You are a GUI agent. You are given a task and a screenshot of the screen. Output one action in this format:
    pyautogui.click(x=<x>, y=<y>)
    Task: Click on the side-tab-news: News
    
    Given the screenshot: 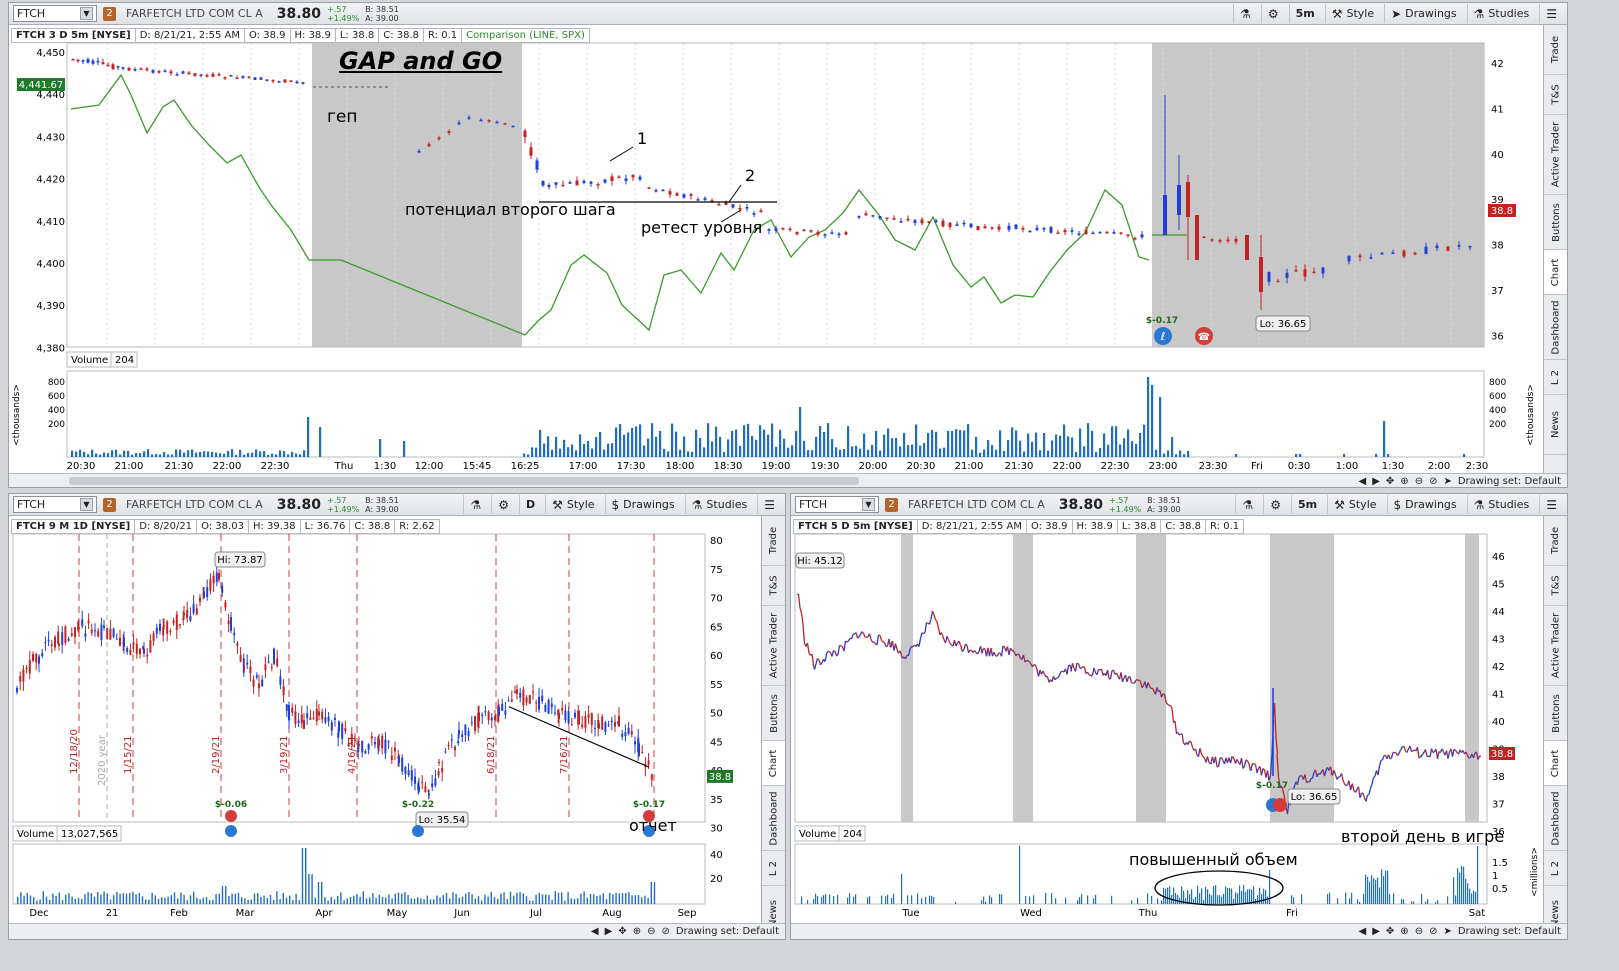 What is the action you would take?
    pyautogui.click(x=1555, y=425)
    